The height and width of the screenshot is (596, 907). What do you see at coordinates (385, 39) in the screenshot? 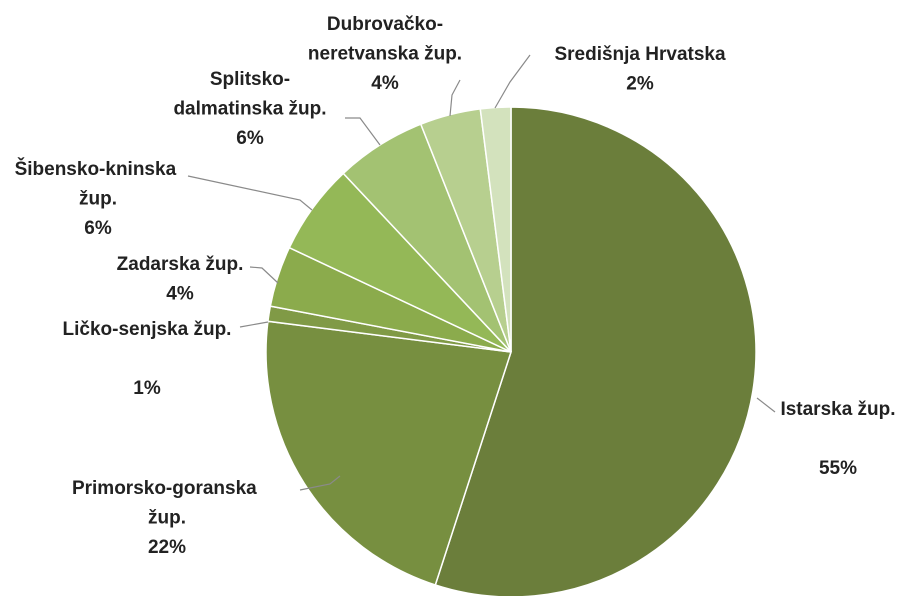
I see `slice-label: Dubrovačko-neretvanska žup.` at bounding box center [385, 39].